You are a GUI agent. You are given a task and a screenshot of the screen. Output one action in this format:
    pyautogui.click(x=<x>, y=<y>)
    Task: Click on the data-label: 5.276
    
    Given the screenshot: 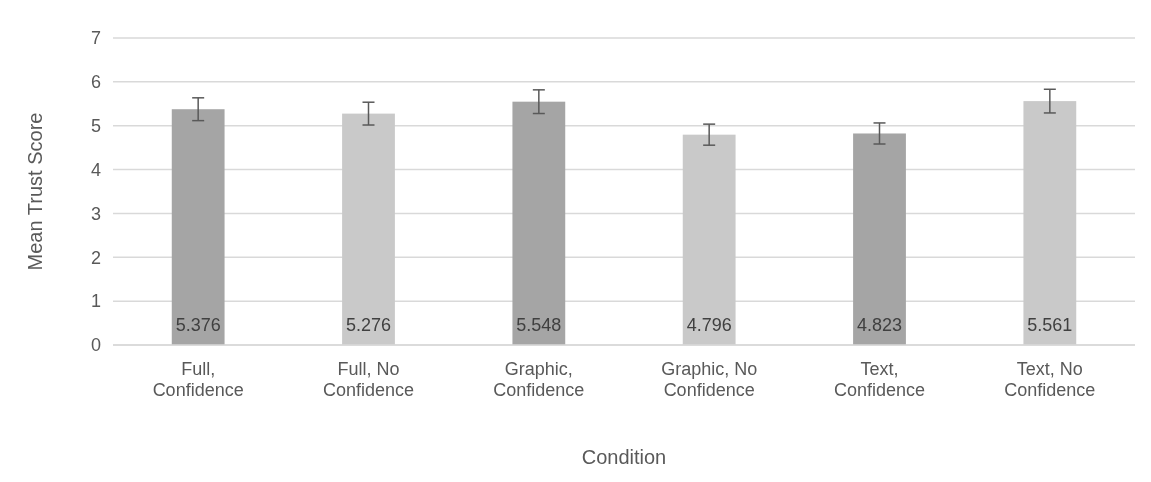 What is the action you would take?
    pyautogui.click(x=368, y=325)
    